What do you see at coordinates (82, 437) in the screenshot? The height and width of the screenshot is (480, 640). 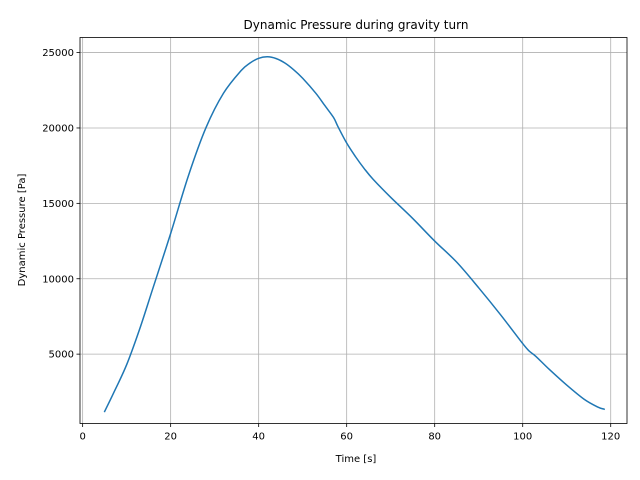 I see `x-tick-label: 0` at bounding box center [82, 437].